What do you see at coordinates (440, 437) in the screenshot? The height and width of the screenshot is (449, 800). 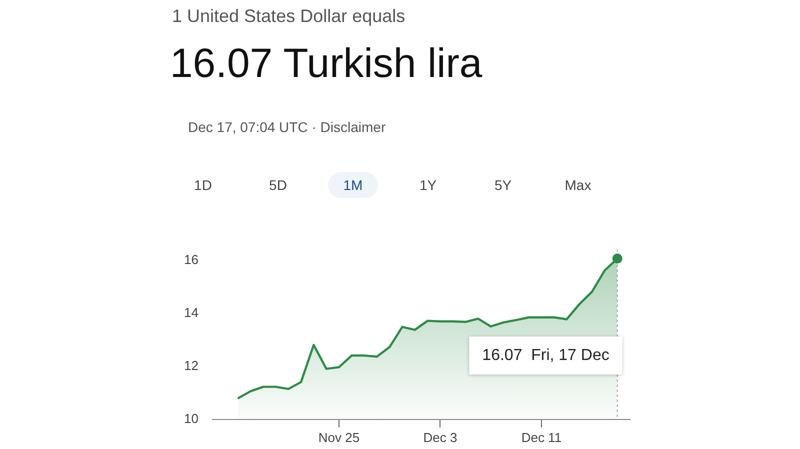 I see `x-tick-label: Dec 3` at bounding box center [440, 437].